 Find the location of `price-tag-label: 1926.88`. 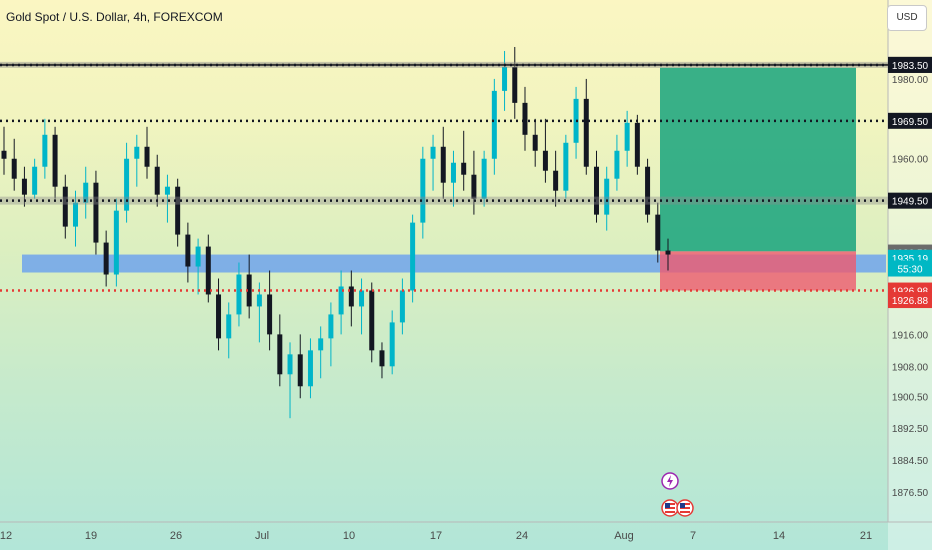

price-tag-label: 1926.88 is located at coordinates (910, 301).